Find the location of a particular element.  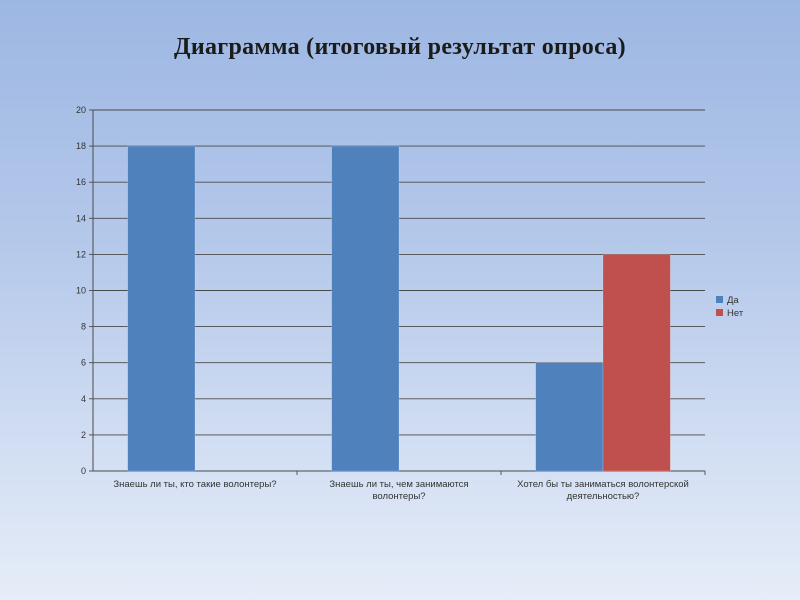

x-category-label: Знаешь ли ты, кто такие волонтеры? is located at coordinates (194, 484).